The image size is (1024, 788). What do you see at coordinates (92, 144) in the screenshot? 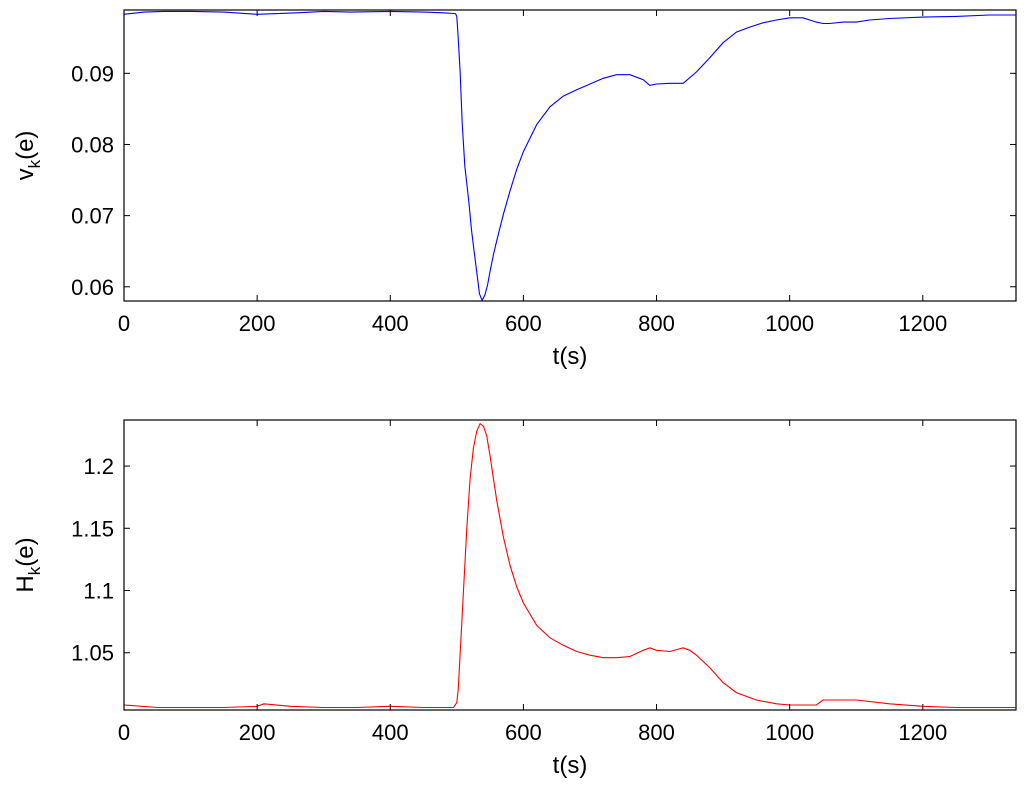
I see `y-tick-label: 0.08` at bounding box center [92, 144].